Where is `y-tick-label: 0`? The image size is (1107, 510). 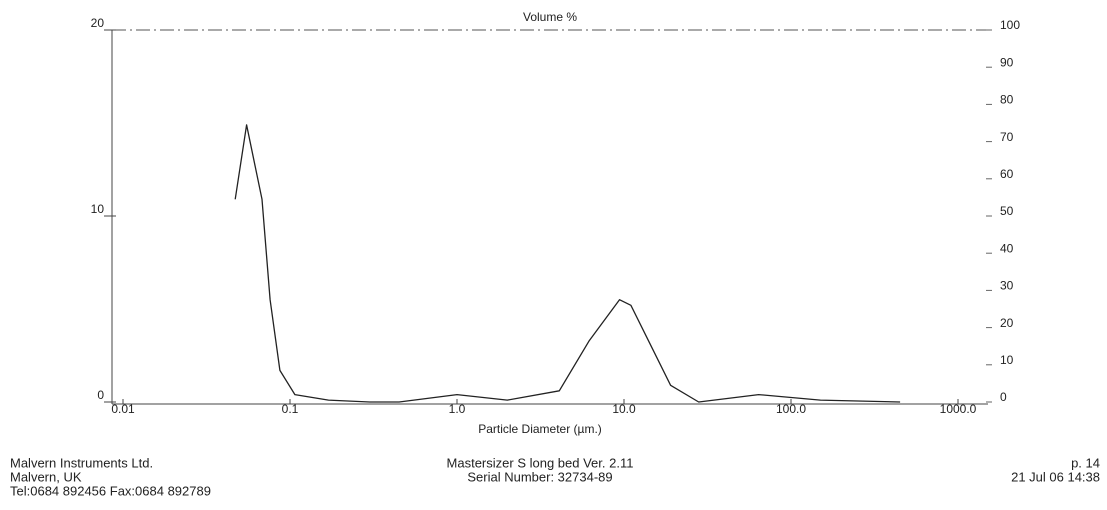
y-tick-label: 0 is located at coordinates (100, 395).